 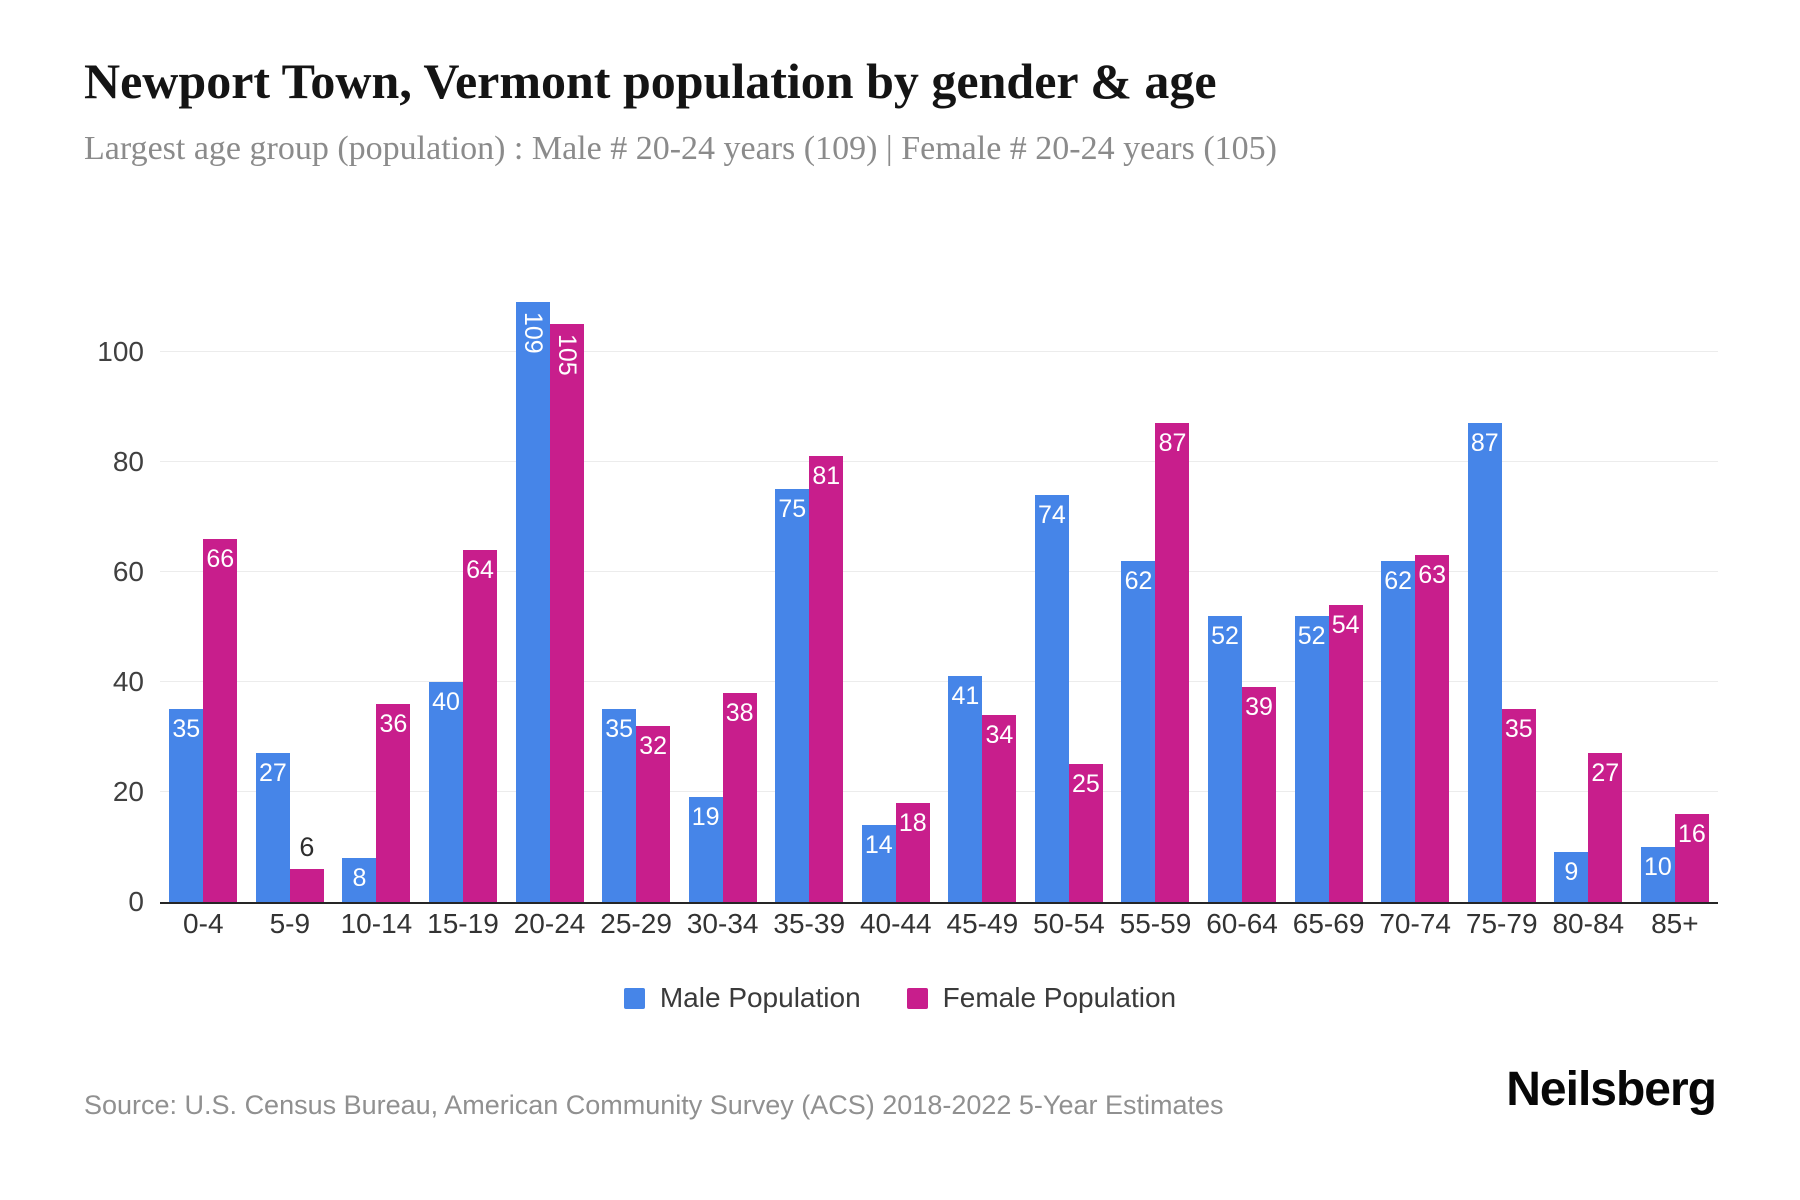 I want to click on legend-label: Male Population, so click(x=760, y=997).